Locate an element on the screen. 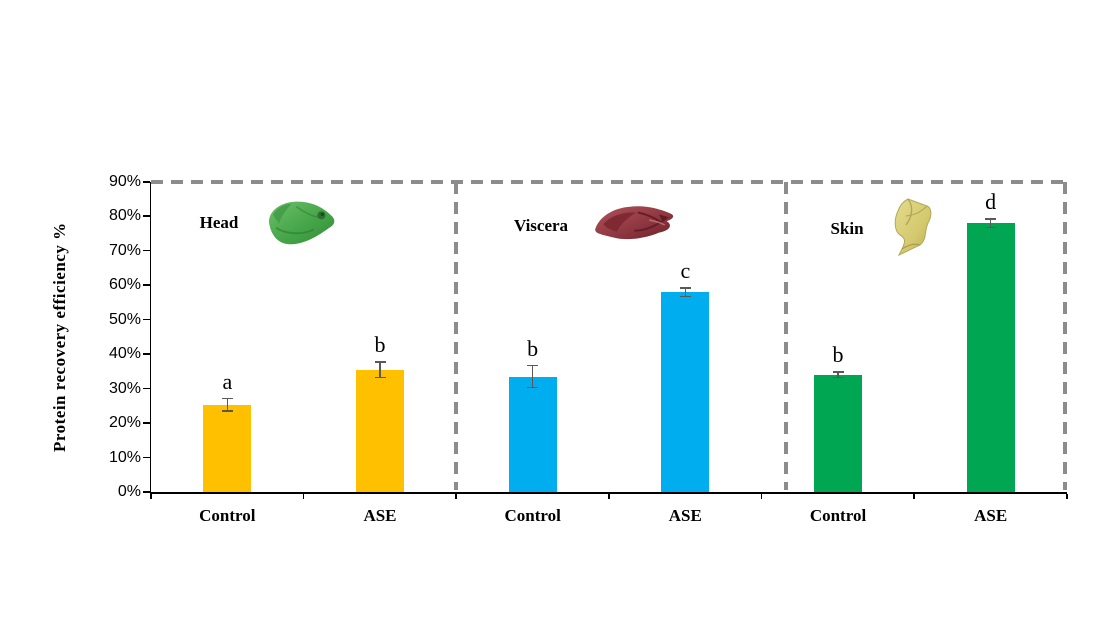  panel-label-skin: Skin is located at coordinates (847, 228).